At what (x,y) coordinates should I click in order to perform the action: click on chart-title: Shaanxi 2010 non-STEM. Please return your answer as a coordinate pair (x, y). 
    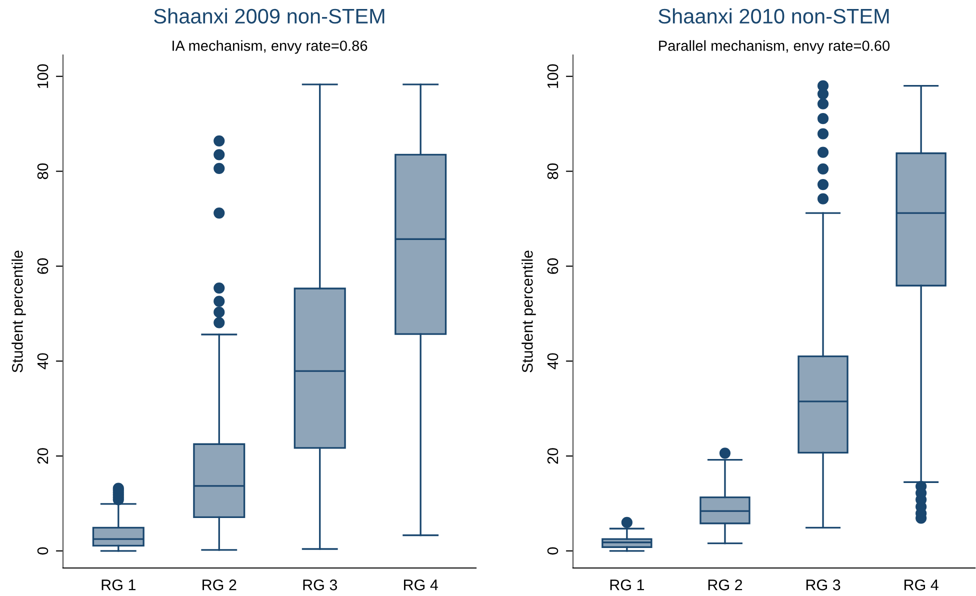
    Looking at the image, I should click on (773, 16).